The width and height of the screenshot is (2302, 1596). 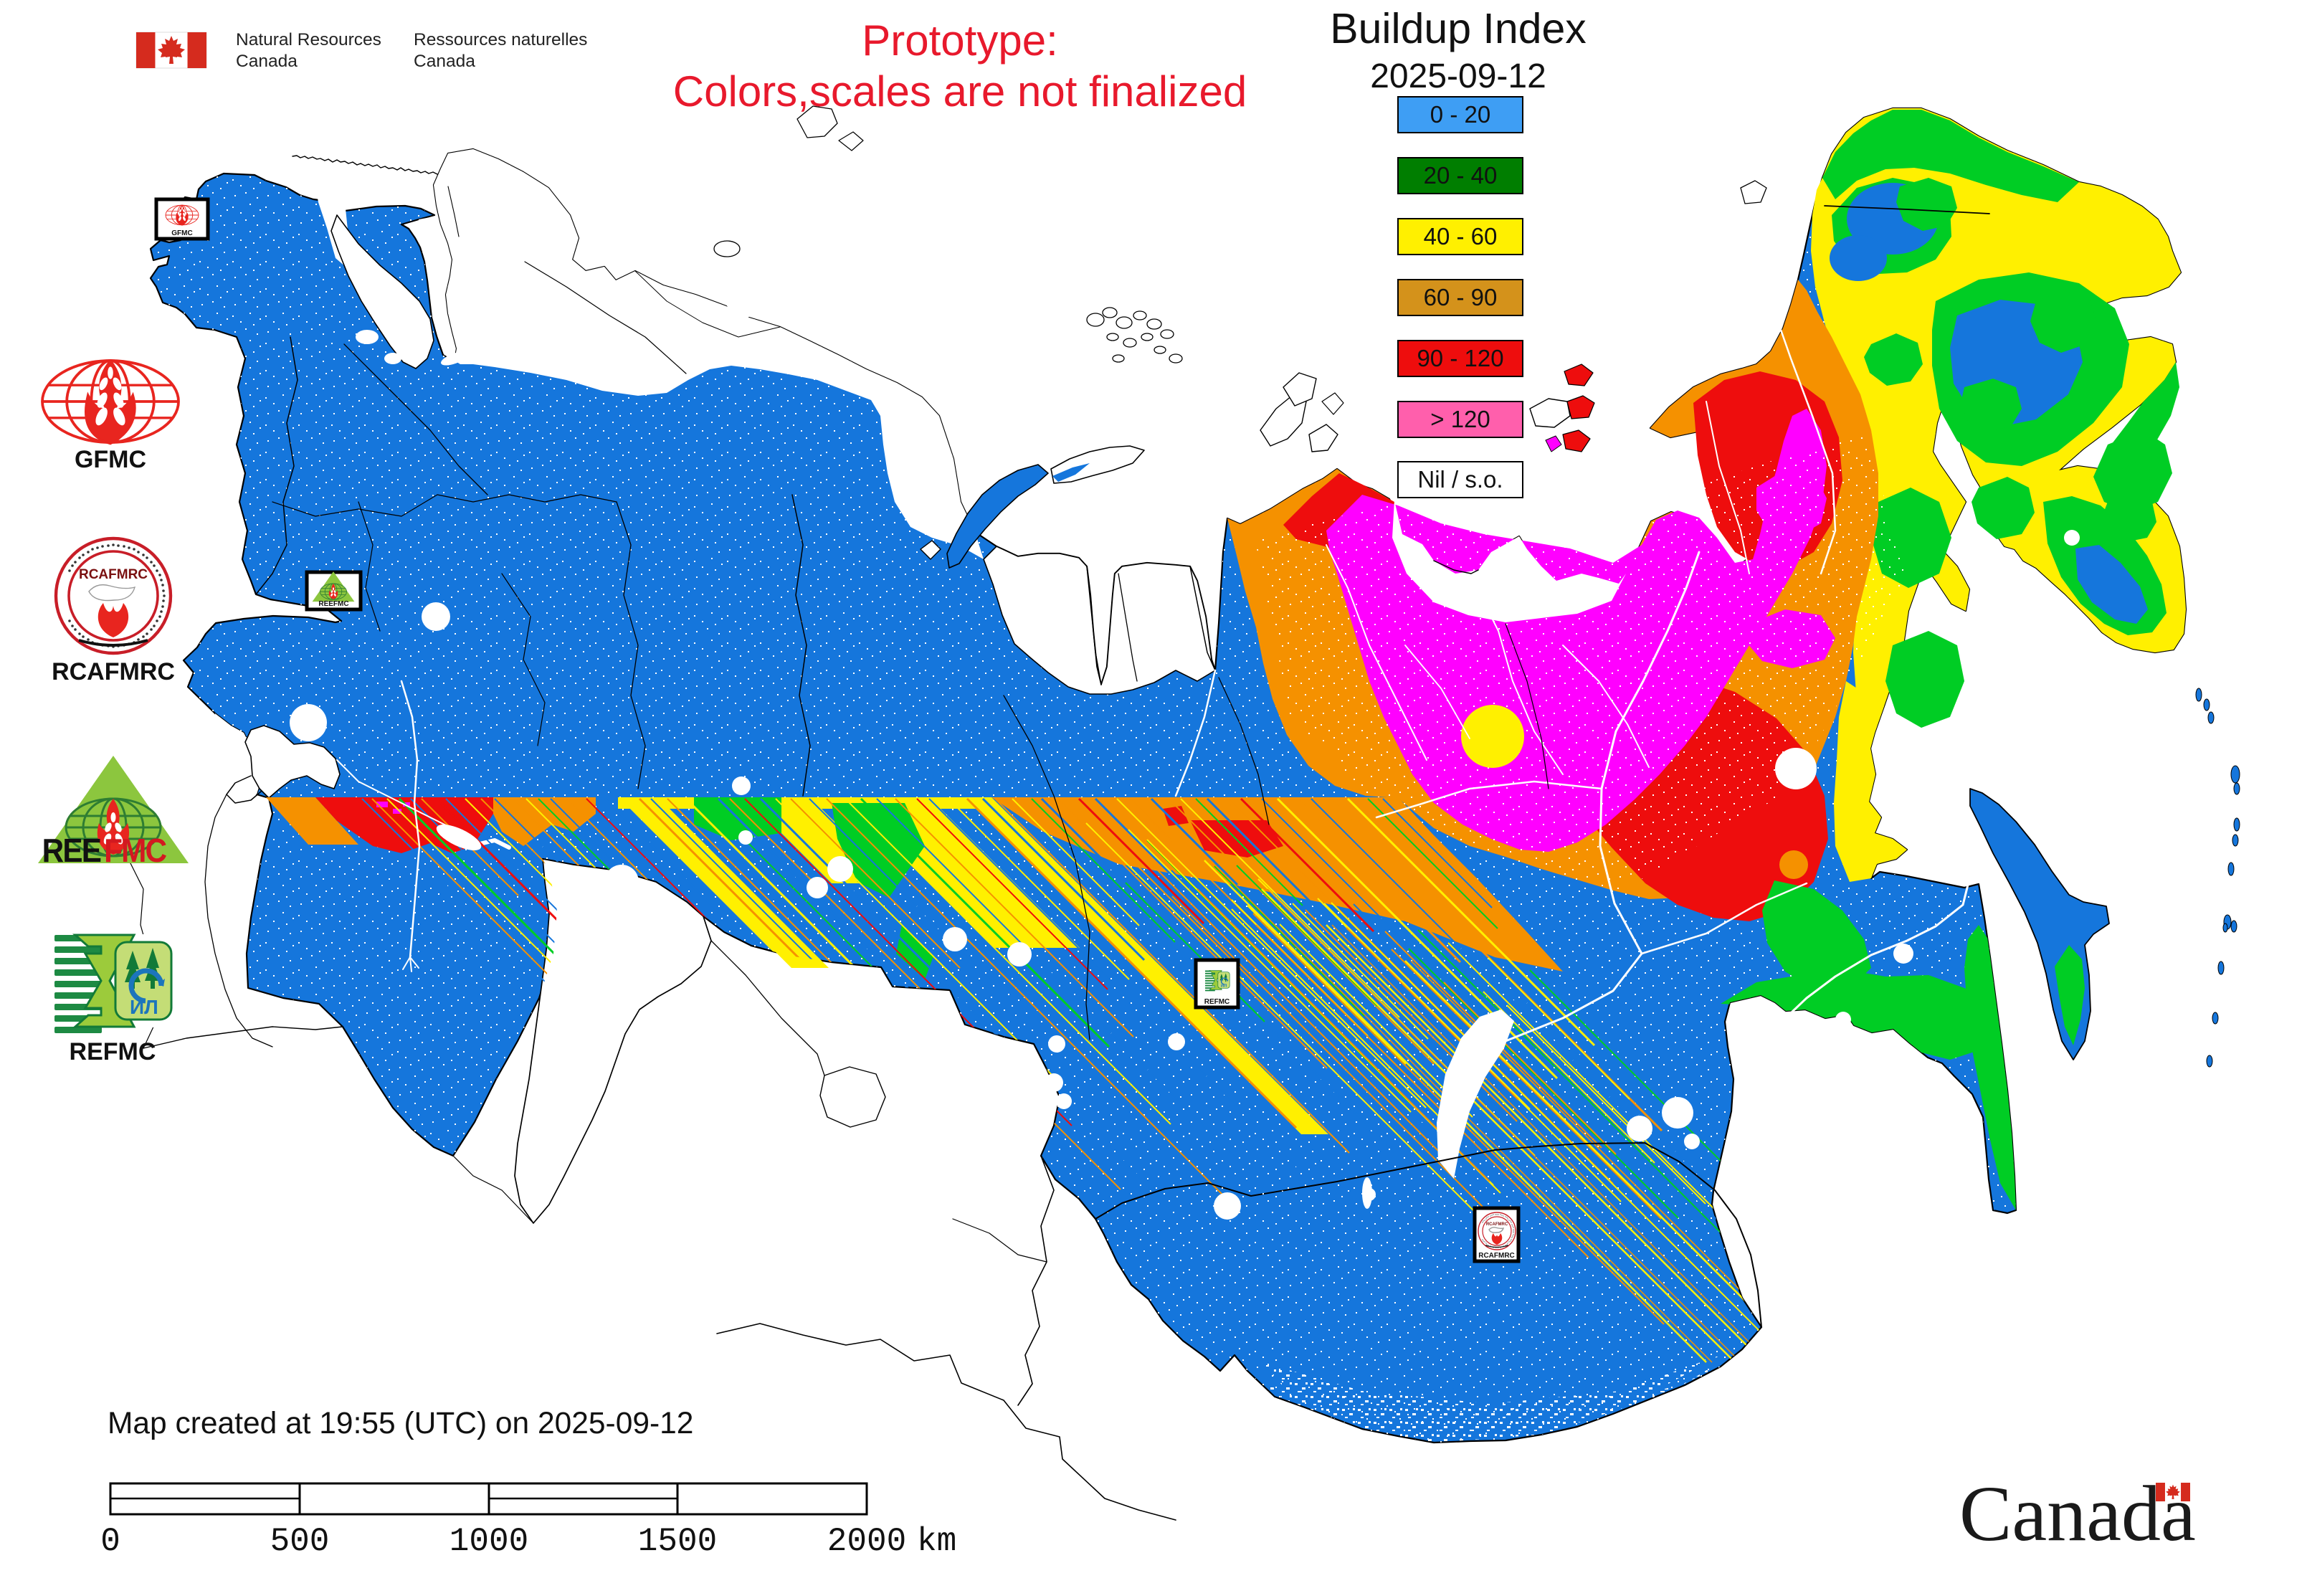 What do you see at coordinates (308, 39) in the screenshot?
I see `svg-text: Natural Resources` at bounding box center [308, 39].